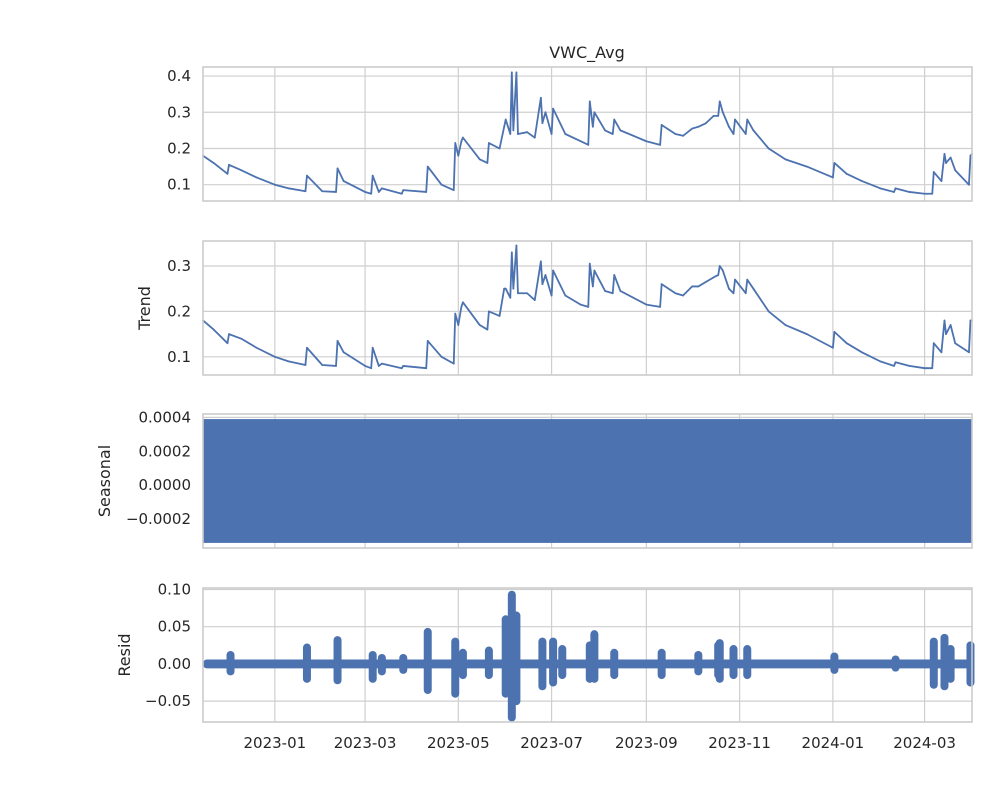 The image size is (1000, 800). I want to click on y-tick-label: 0.4, so click(179, 76).